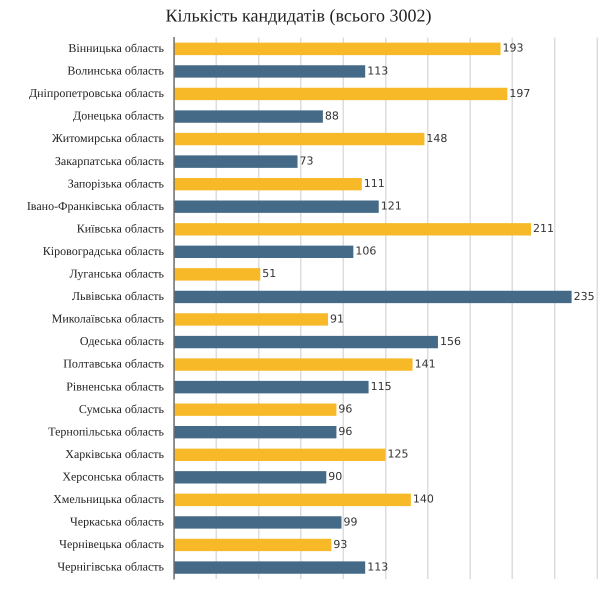  I want to click on y-tick-label: Кіровоградська область, so click(103, 251).